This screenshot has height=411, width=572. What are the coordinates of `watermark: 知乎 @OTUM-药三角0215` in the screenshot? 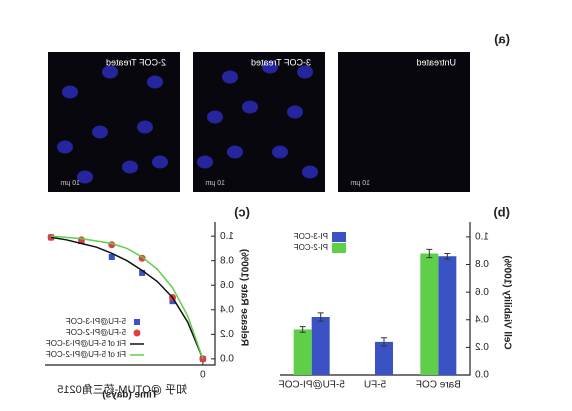 It's located at (122, 389).